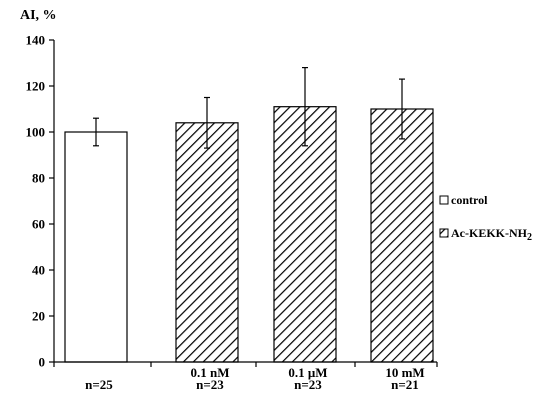 This screenshot has height=402, width=550. Describe the element at coordinates (38, 224) in the screenshot. I see `y-tick-label: 60` at that location.